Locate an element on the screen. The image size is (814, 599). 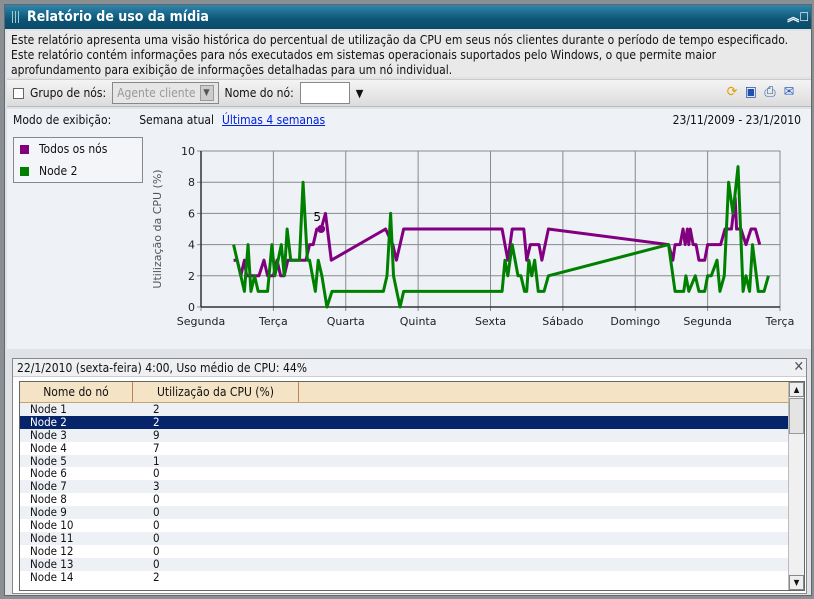
y-tick-label: 8 is located at coordinates (191, 182).